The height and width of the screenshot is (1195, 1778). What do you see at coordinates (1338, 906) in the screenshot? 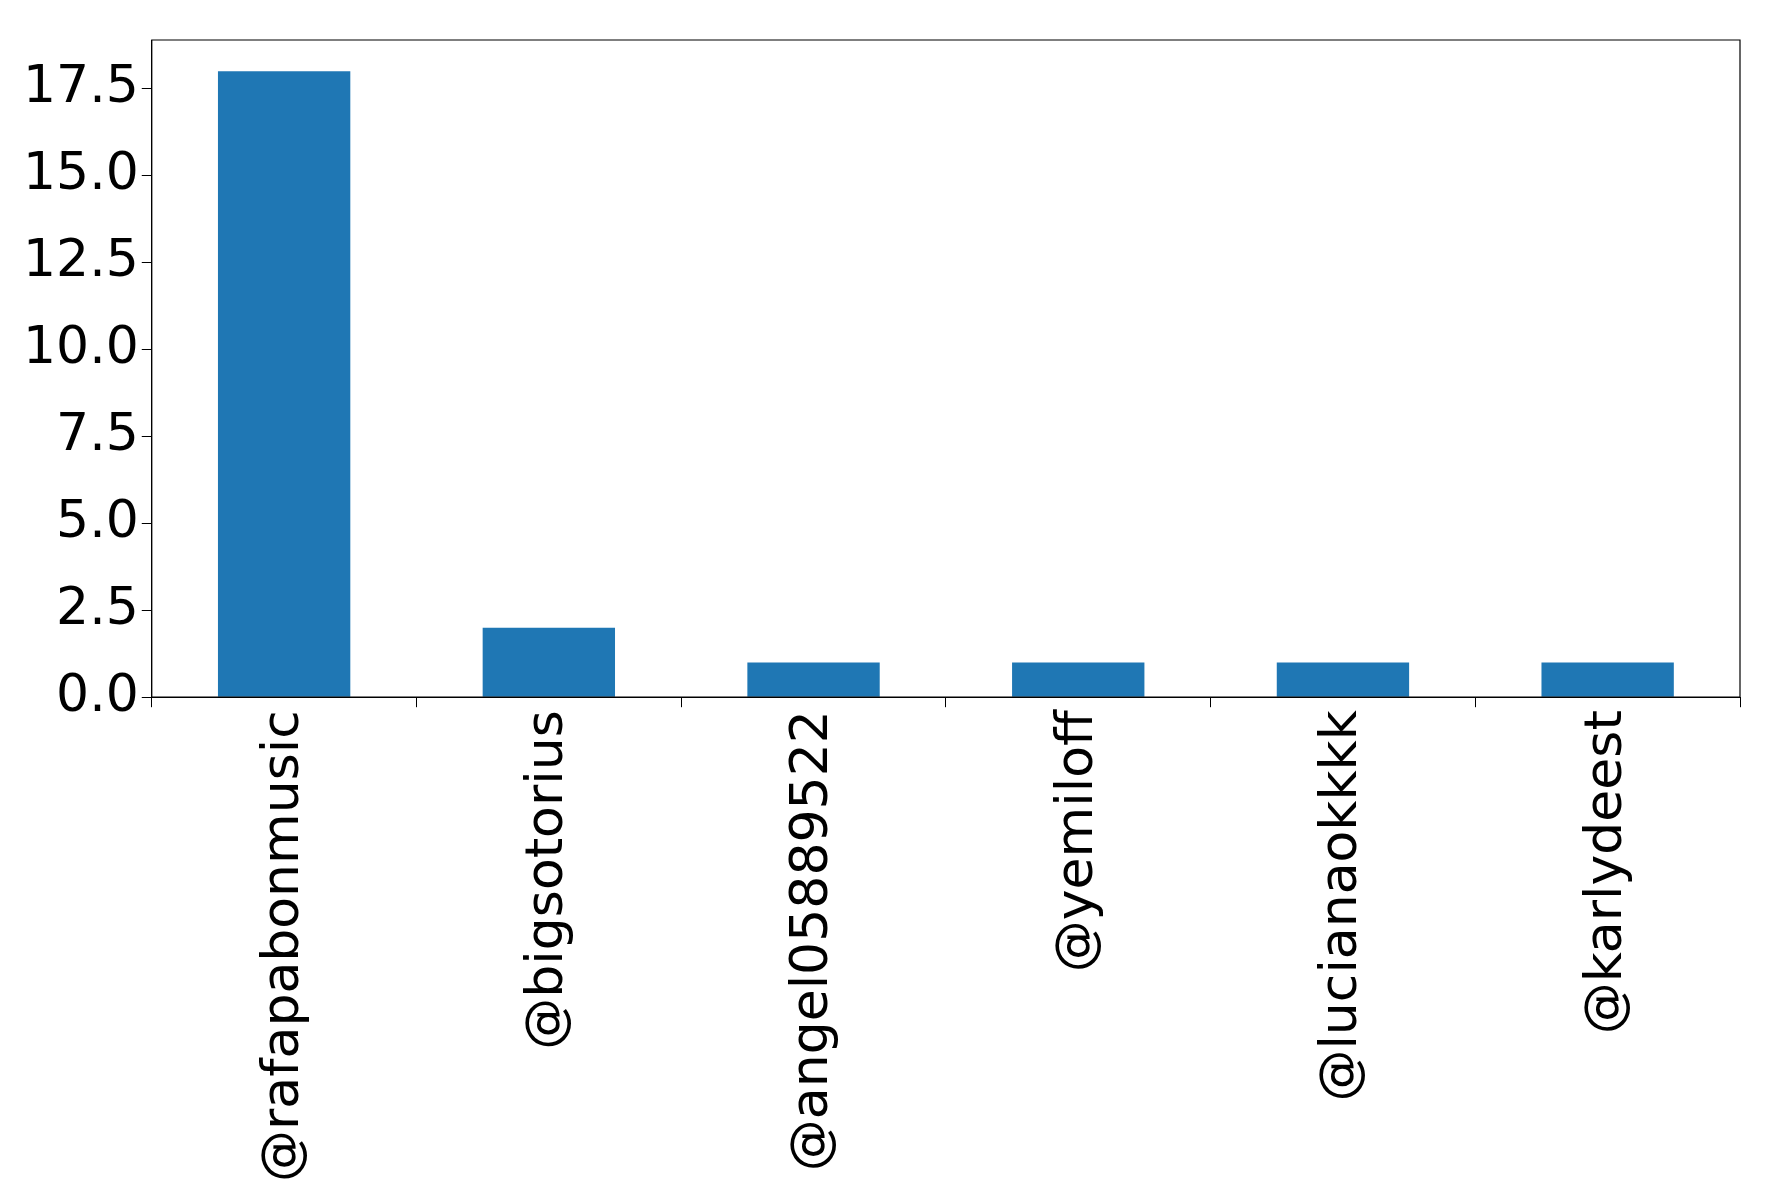
I see `x-tick-label: @lucianaokkkk` at bounding box center [1338, 906].